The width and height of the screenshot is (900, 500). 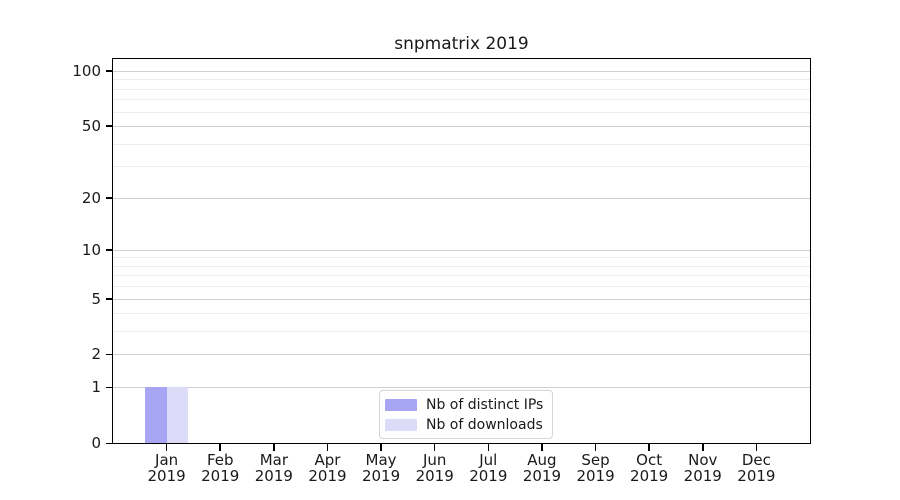 What do you see at coordinates (96, 387) in the screenshot?
I see `y-tick-label: 1` at bounding box center [96, 387].